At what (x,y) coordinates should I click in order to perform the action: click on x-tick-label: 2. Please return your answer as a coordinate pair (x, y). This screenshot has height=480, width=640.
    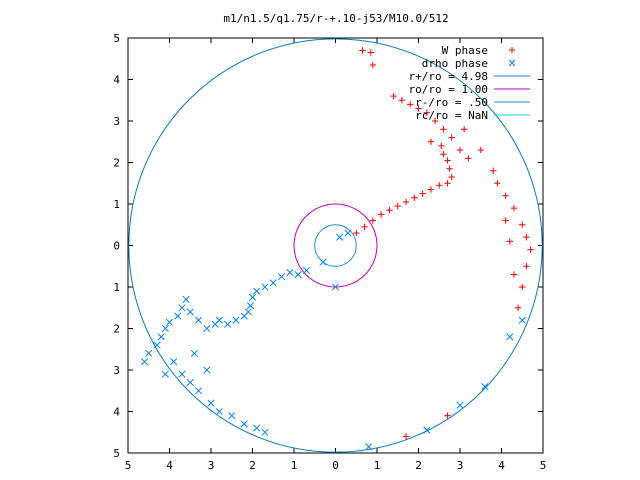
    Looking at the image, I should click on (418, 465).